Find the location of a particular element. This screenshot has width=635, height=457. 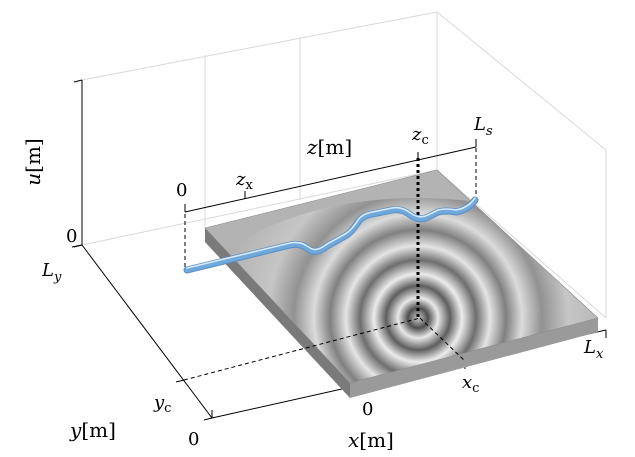

plate-left-side is located at coordinates (277, 313).